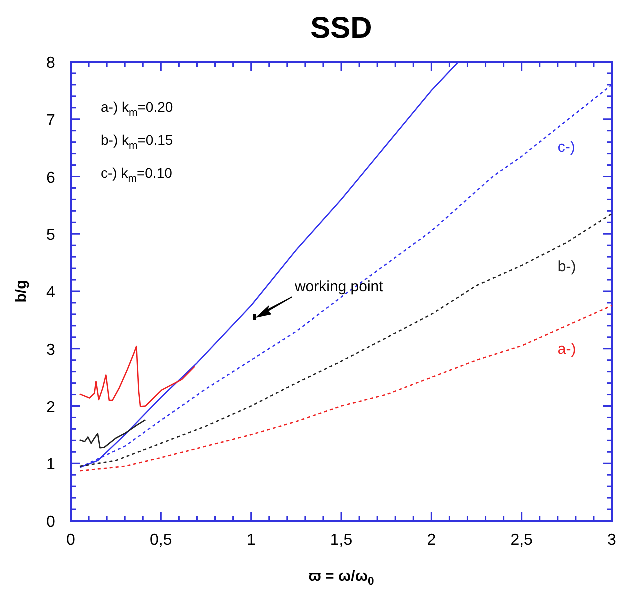 The width and height of the screenshot is (622, 603). I want to click on y-tick-label: 3, so click(51, 350).